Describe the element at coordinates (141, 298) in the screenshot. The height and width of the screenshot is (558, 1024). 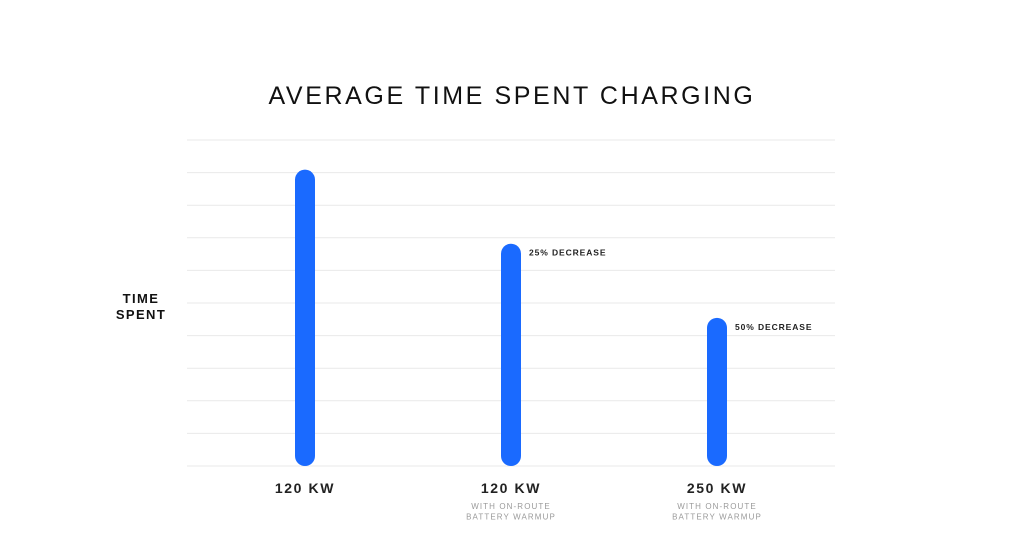
I see `y-axis-label-line-1: TIME` at that location.